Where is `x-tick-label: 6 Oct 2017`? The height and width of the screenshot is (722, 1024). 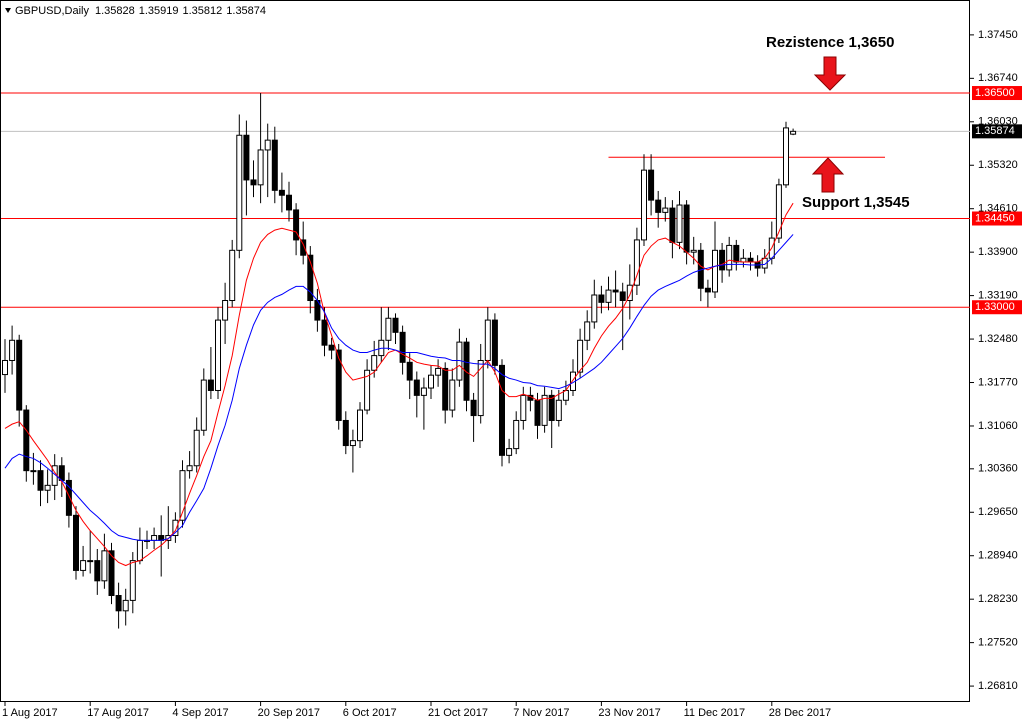
x-tick-label: 6 Oct 2017 is located at coordinates (370, 713).